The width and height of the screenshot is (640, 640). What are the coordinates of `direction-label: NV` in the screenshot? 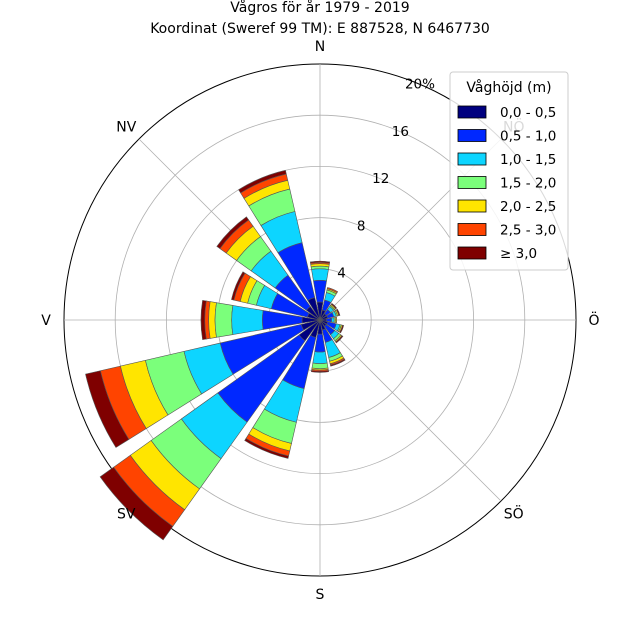 It's located at (126, 127).